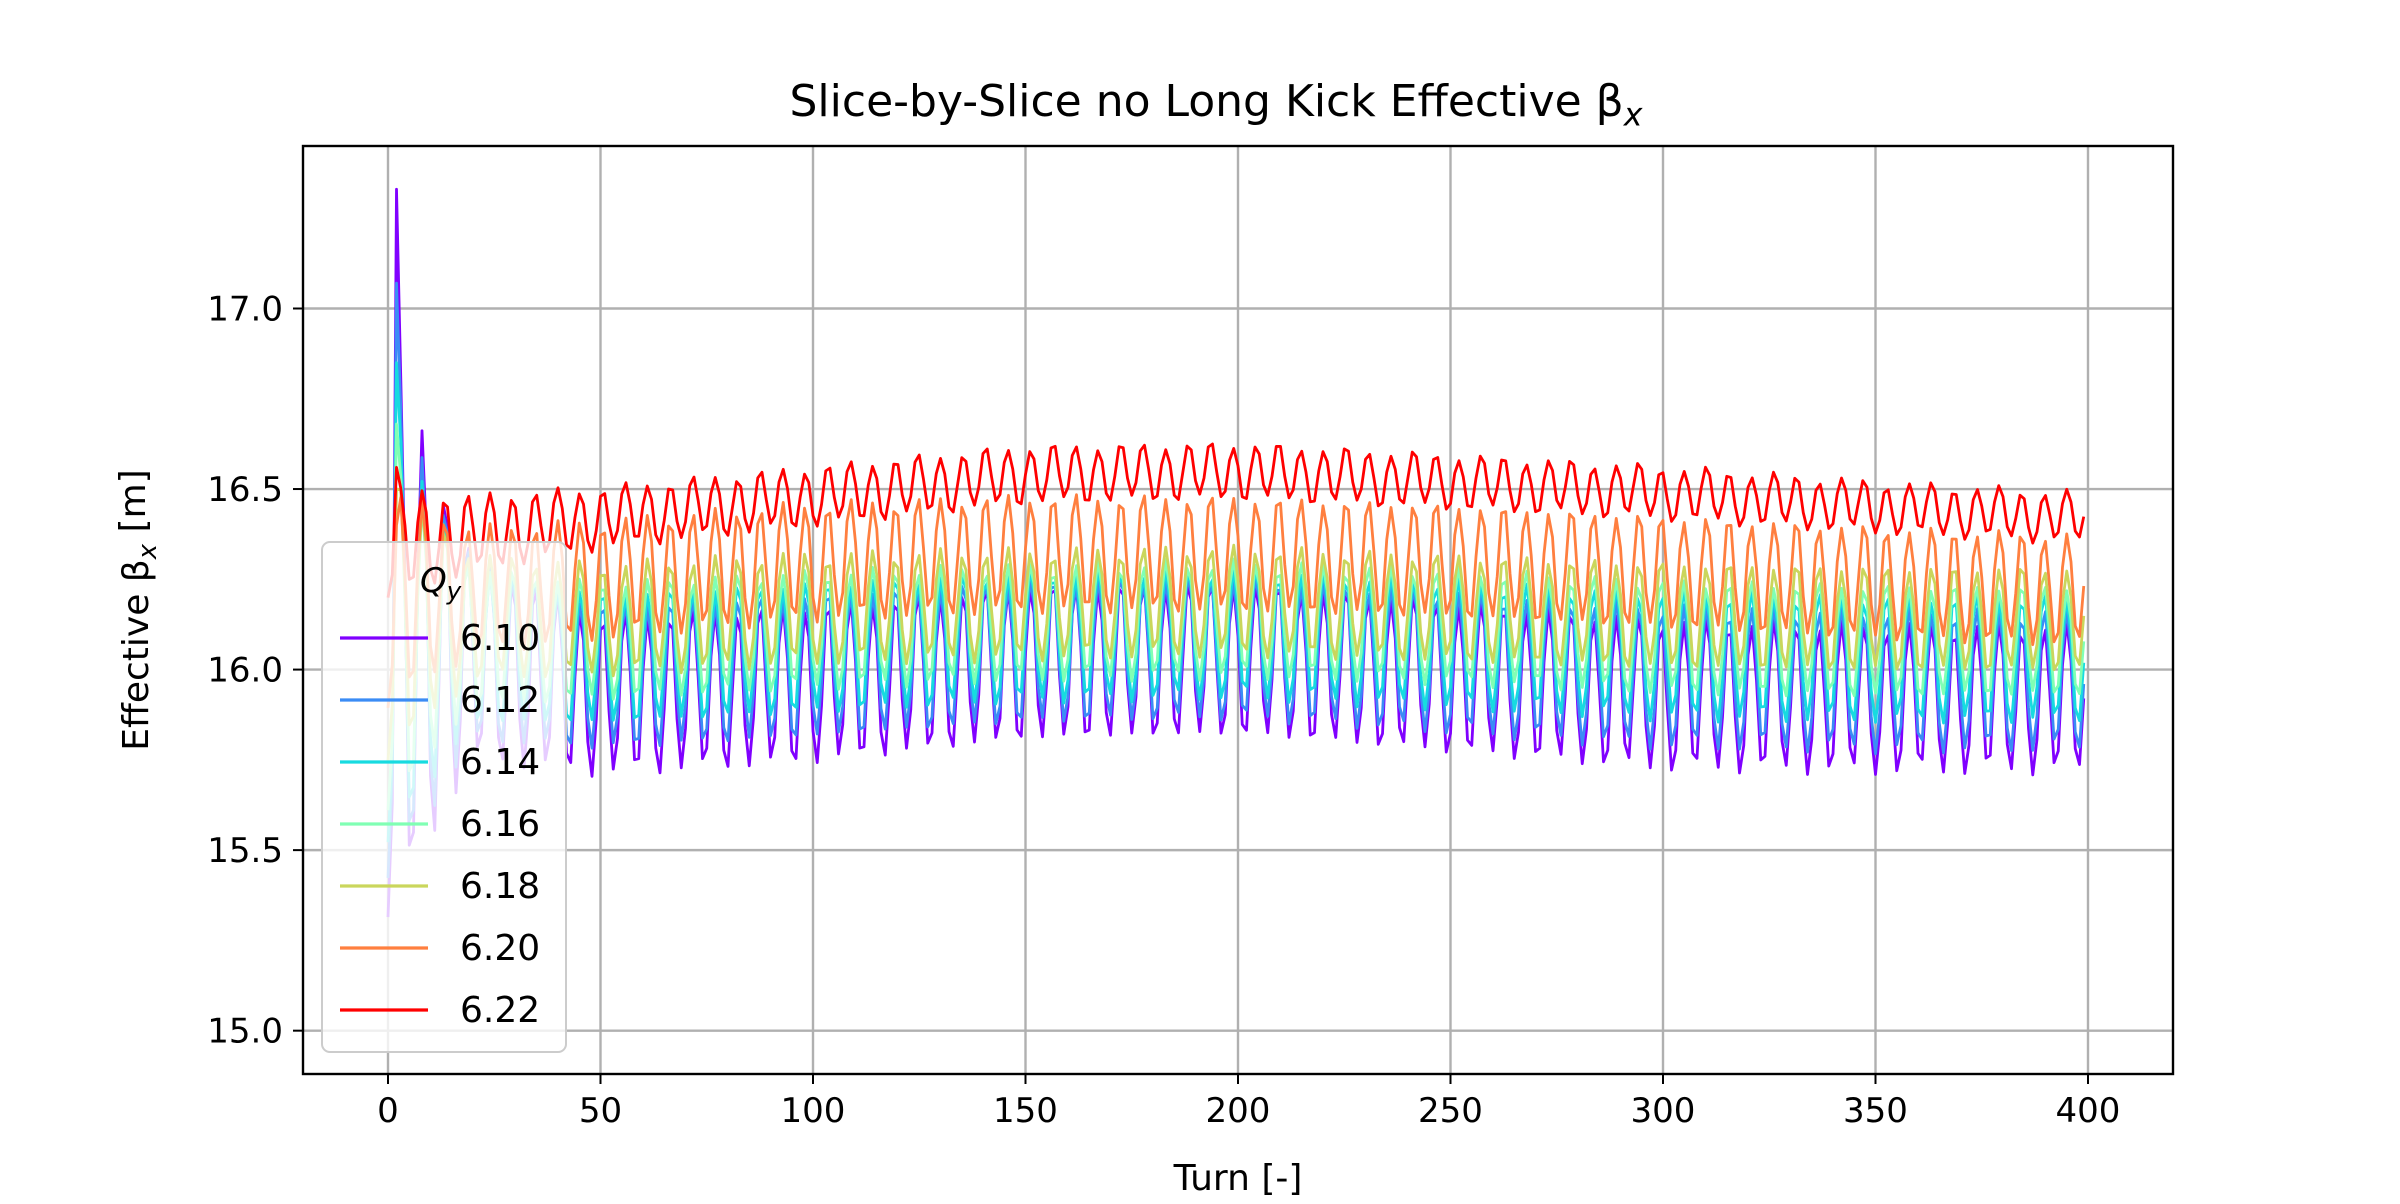  Describe the element at coordinates (245, 1032) in the screenshot. I see `y-tick-label: 15.0` at that location.